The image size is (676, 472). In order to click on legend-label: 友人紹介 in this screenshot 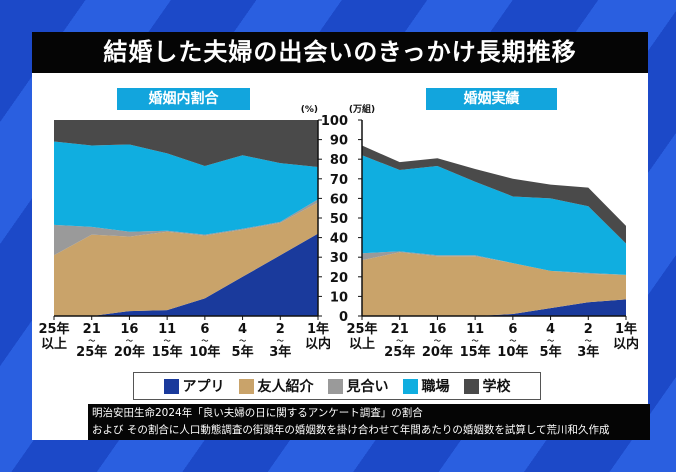, I will do `click(285, 387)`.